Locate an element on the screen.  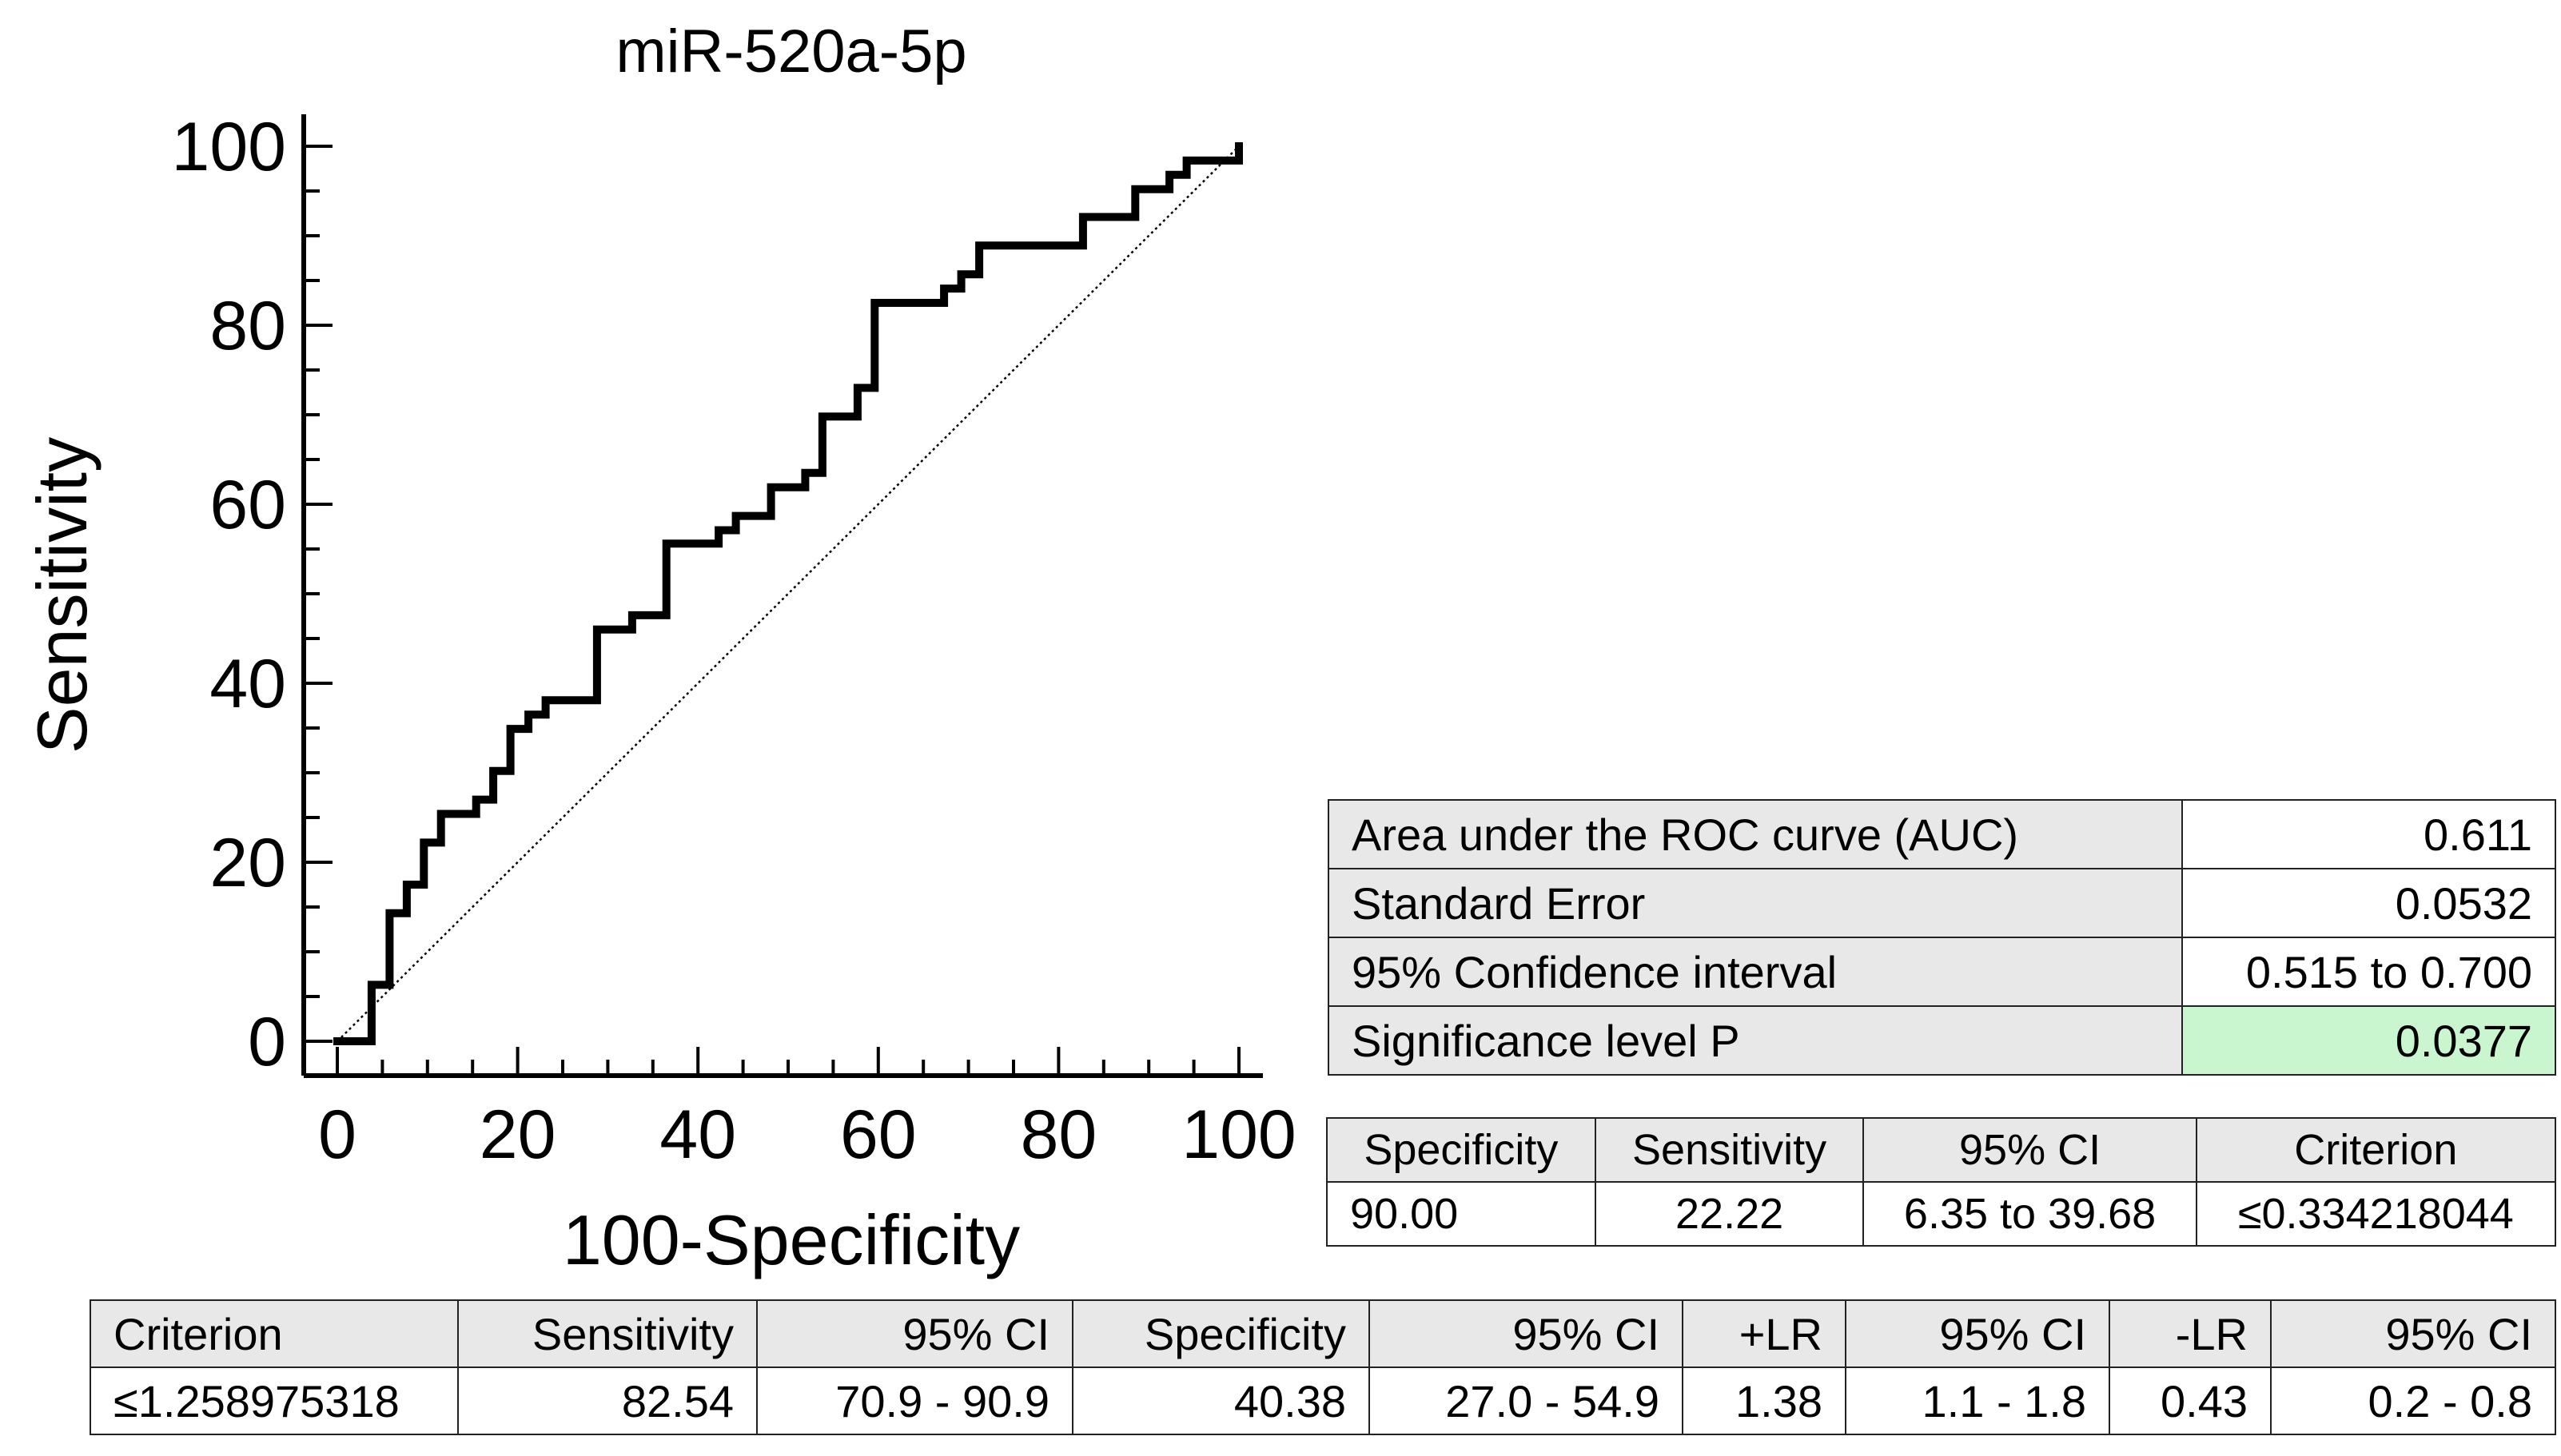
confidence-interval-row: 95% Confidence interval 0.515 to 0.700 is located at coordinates (1942, 972).